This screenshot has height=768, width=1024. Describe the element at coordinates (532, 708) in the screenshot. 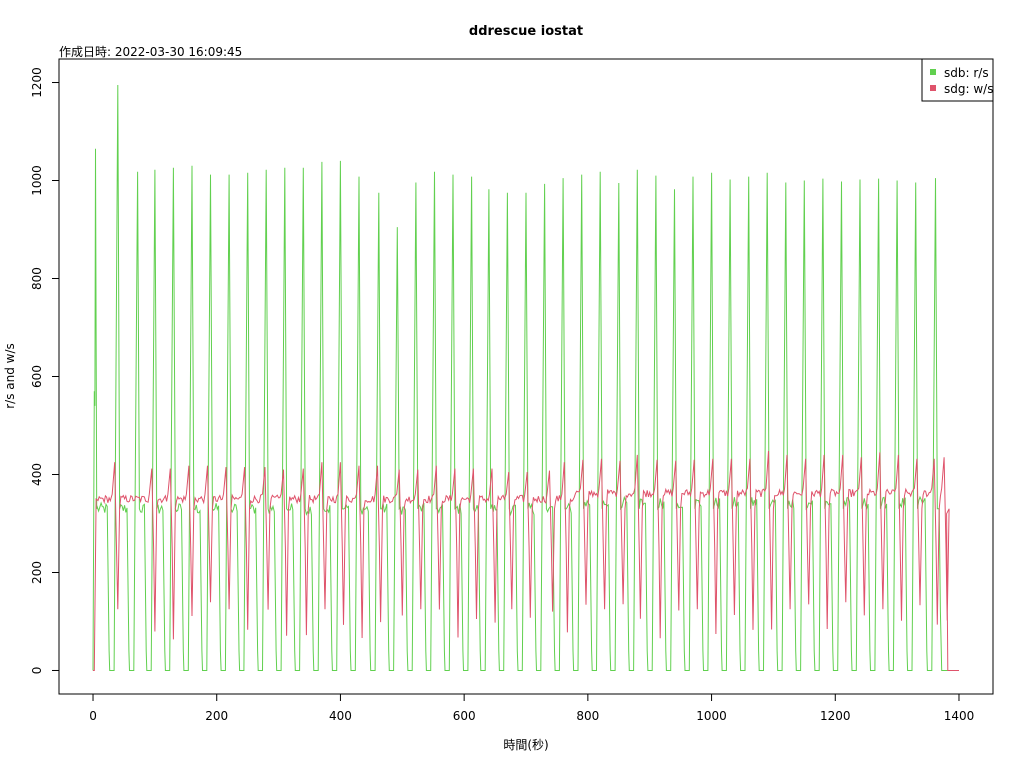

I see `x-axis: 0 200 400 600 800 1000 1200 1400` at that location.